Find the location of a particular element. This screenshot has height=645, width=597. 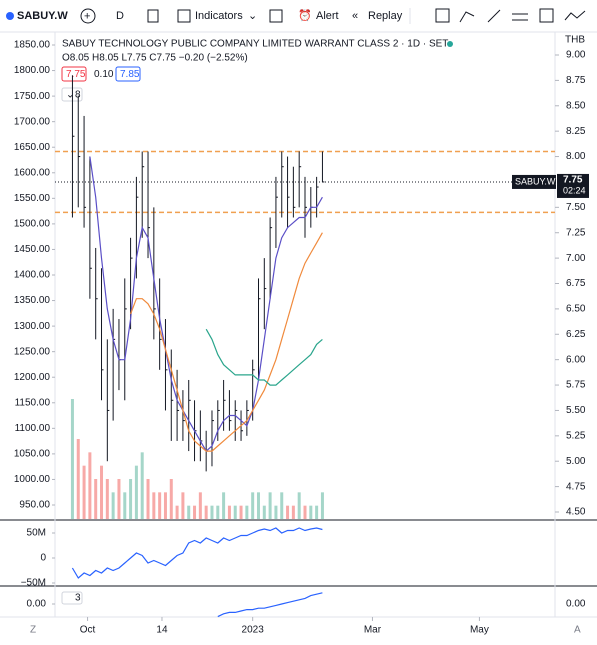

bid-box is located at coordinates (74, 74).